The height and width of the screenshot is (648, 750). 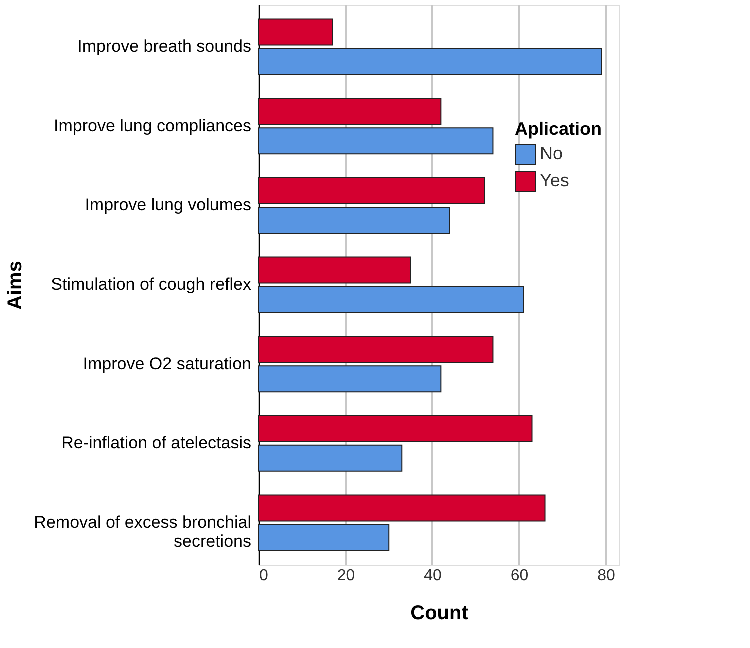 What do you see at coordinates (167, 364) in the screenshot?
I see `y-tick-label: Improve O2 saturation` at bounding box center [167, 364].